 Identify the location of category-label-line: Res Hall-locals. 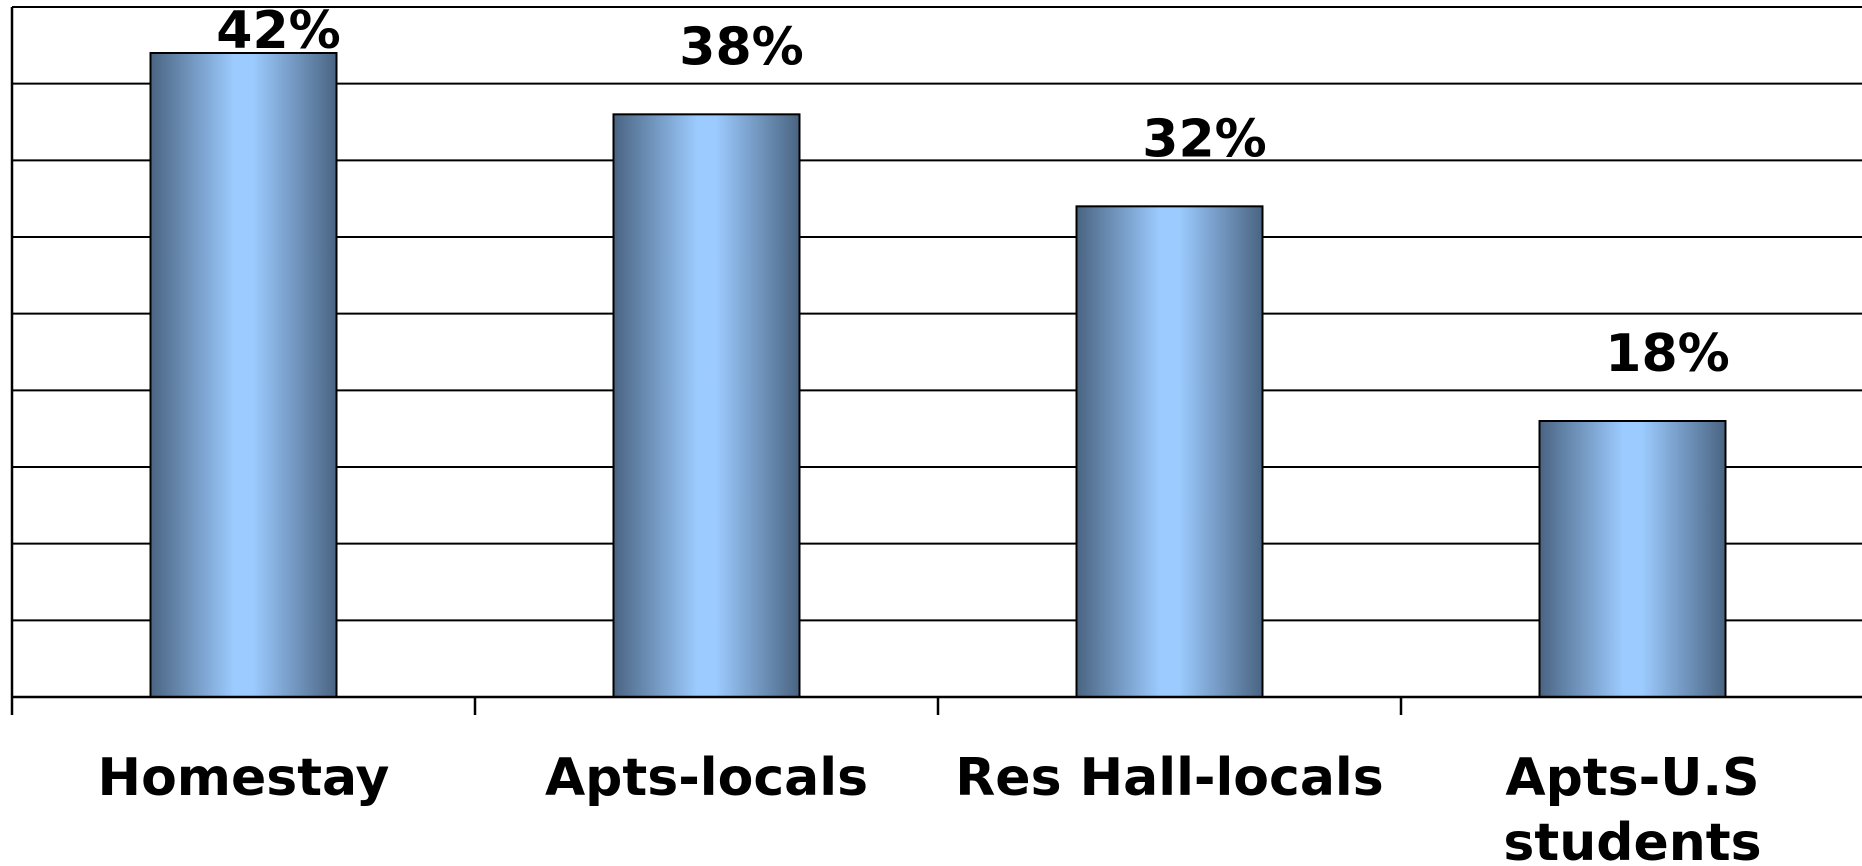
(1169, 778).